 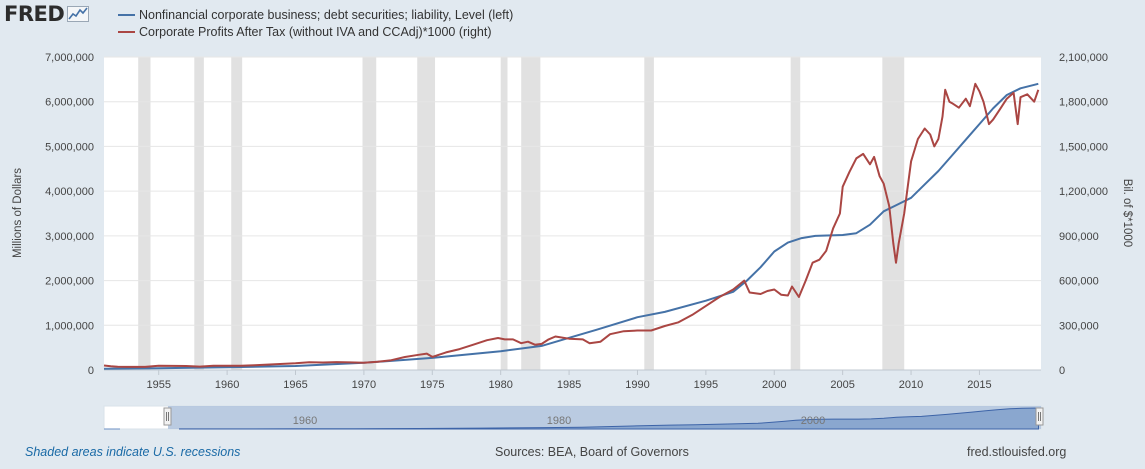 I want to click on legend-swatch-red, so click(x=126, y=31).